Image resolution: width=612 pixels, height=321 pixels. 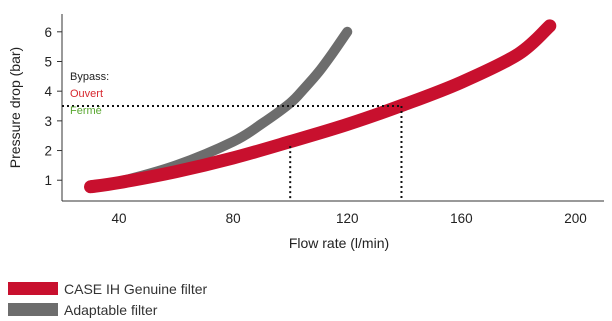 I want to click on legend-label-adaptable: Adaptable filter, so click(x=111, y=309).